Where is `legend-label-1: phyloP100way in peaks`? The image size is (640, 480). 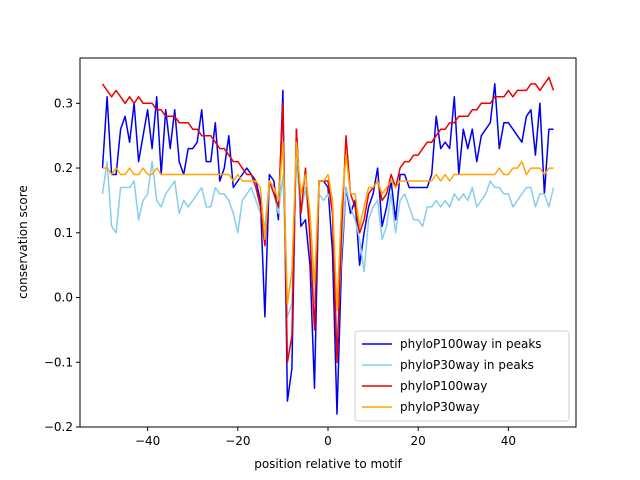
legend-label-1: phyloP100way in peaks is located at coordinates (471, 344).